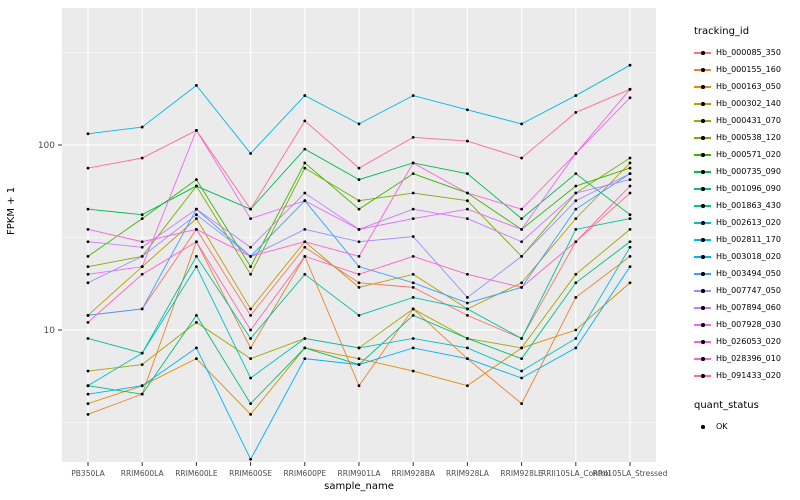 Image resolution: width=800 pixels, height=500 pixels. What do you see at coordinates (196, 473) in the screenshot?
I see `x-tick-label: RRIM600LE` at bounding box center [196, 473].